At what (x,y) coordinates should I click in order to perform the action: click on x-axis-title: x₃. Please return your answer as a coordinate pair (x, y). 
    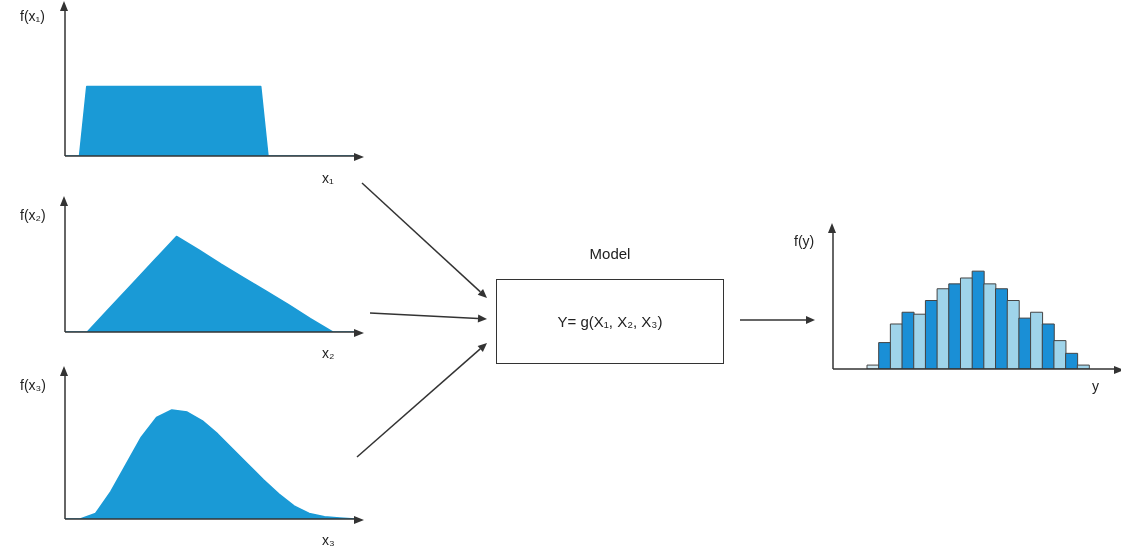
    Looking at the image, I should click on (328, 540).